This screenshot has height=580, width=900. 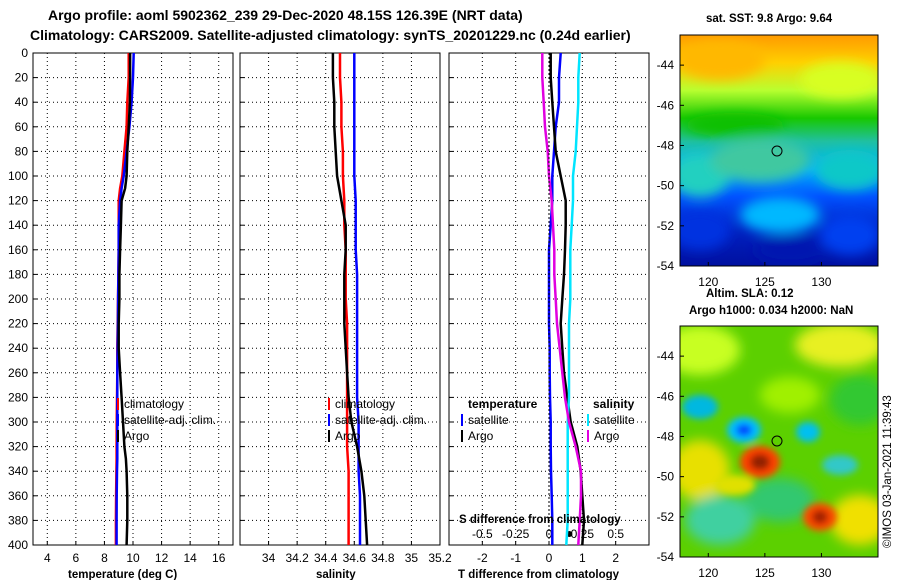 I want to click on x-tick-label: 2, so click(x=615, y=558).